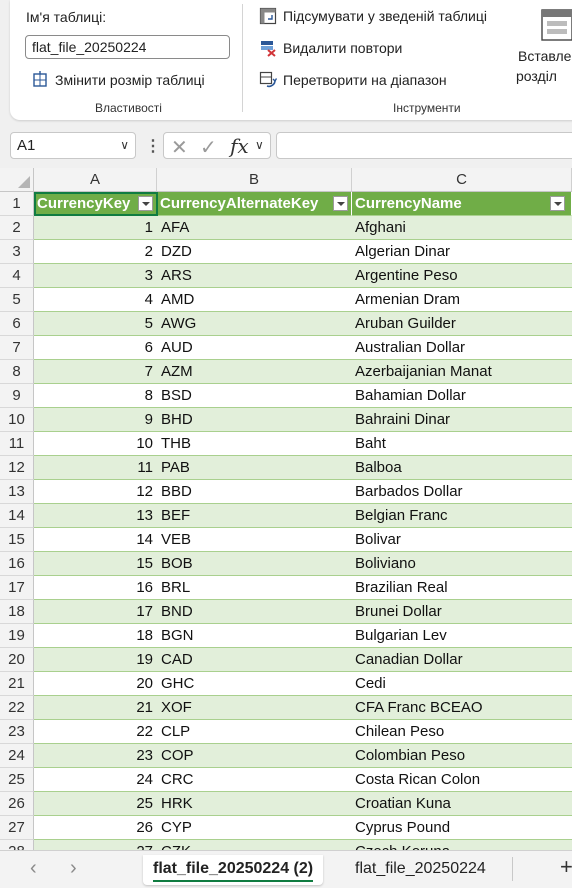 The width and height of the screenshot is (572, 888). What do you see at coordinates (95, 845) in the screenshot?
I see `currency-key-cell: 27` at bounding box center [95, 845].